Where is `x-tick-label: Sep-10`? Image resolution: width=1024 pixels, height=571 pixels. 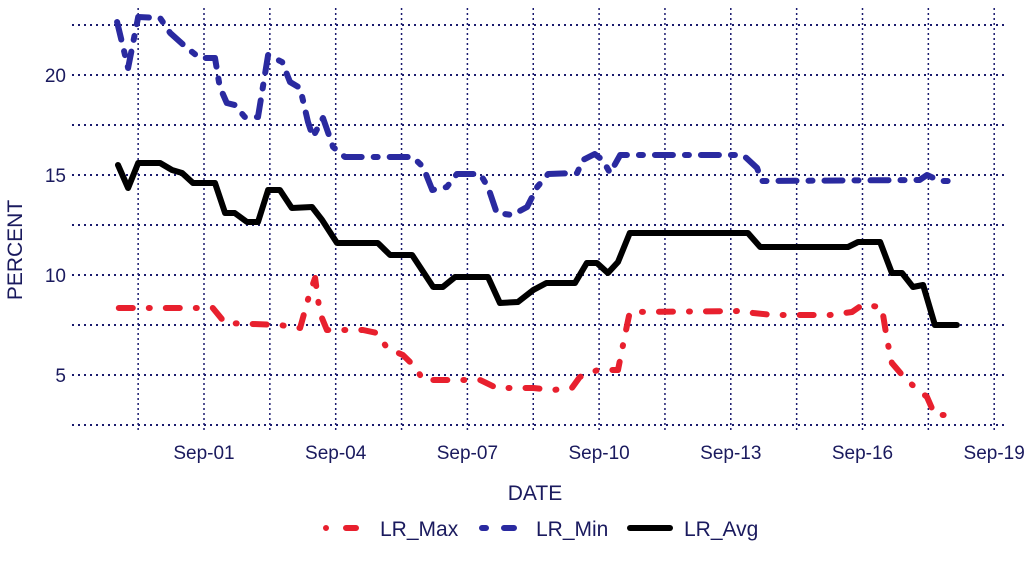
x-tick-label: Sep-10 is located at coordinates (598, 453).